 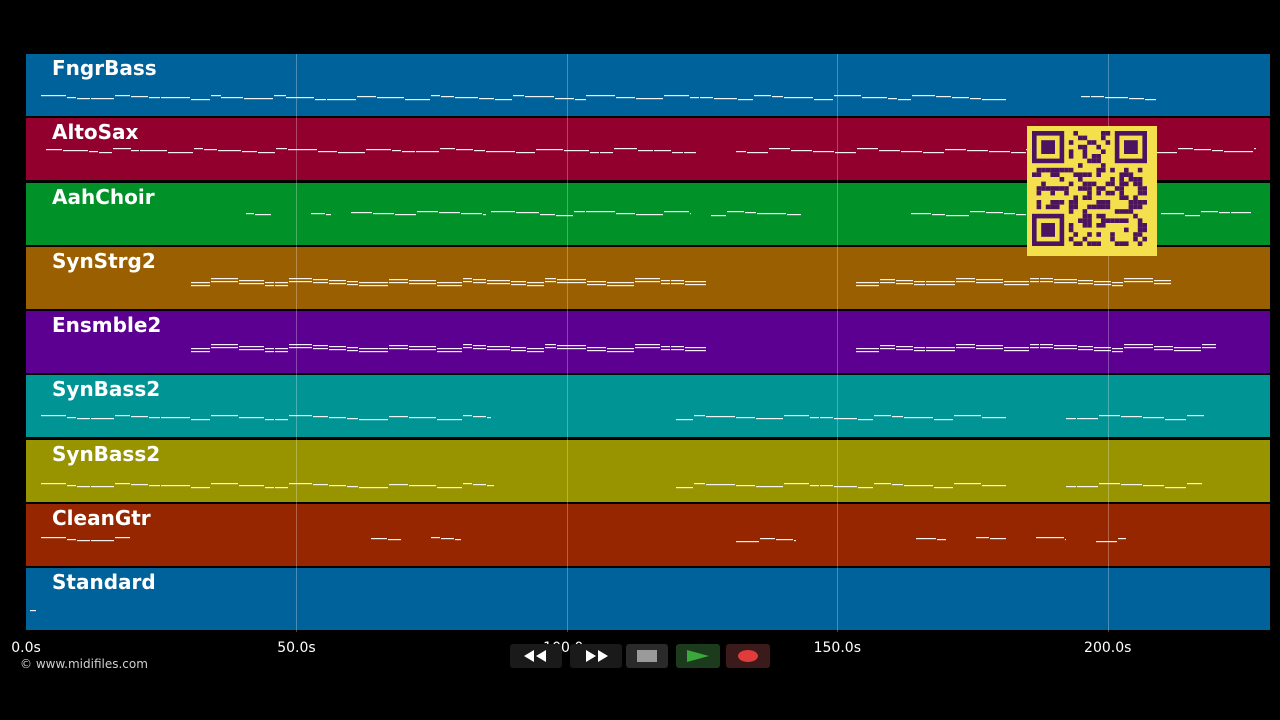 I want to click on time-tick-label: 0.0s, so click(x=26, y=648).